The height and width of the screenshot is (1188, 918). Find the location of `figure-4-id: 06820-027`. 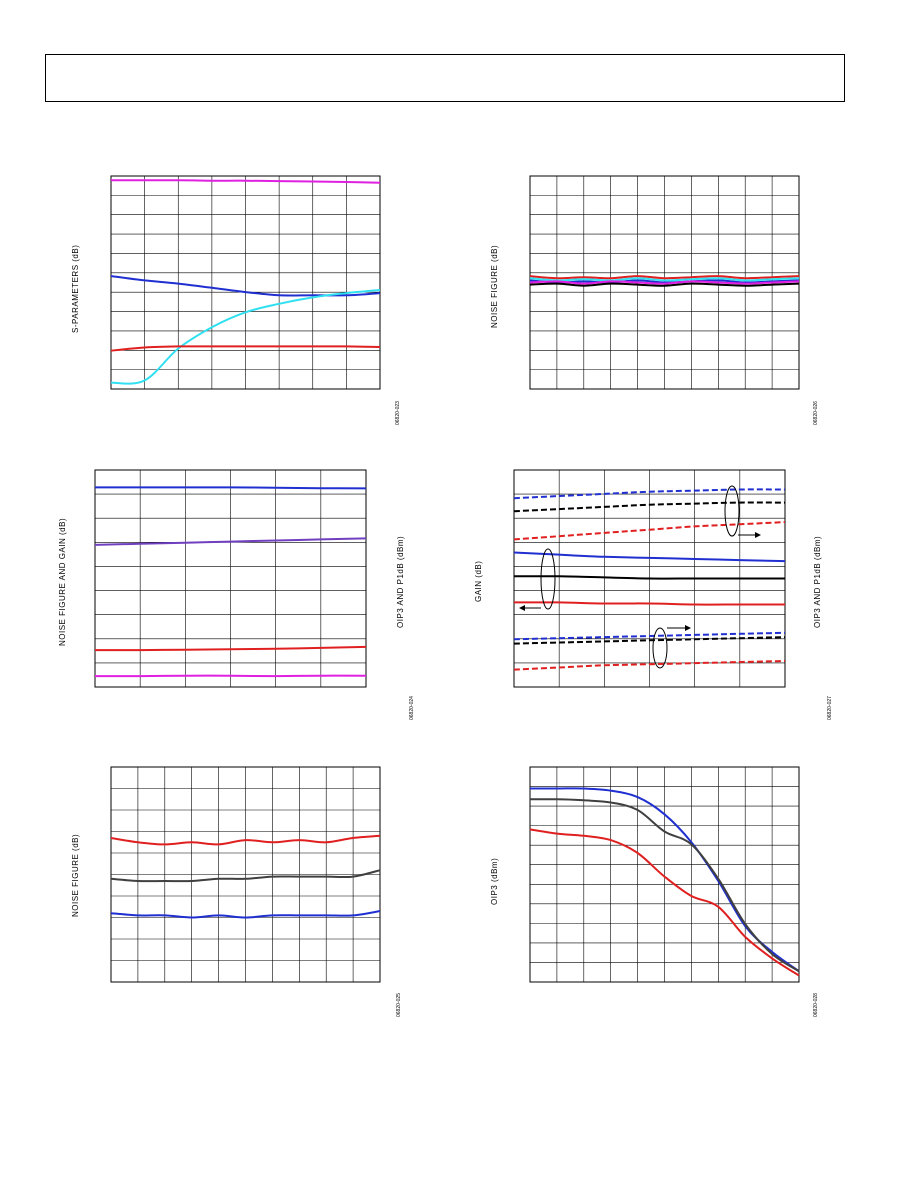

figure-4-id: 06820-027 is located at coordinates (830, 708).